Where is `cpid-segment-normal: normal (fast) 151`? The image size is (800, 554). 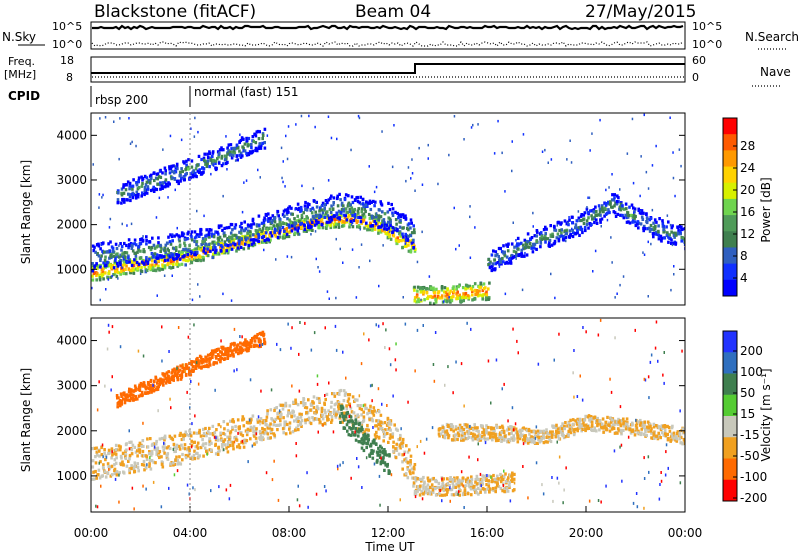
cpid-segment-normal: normal (fast) 151 is located at coordinates (246, 92).